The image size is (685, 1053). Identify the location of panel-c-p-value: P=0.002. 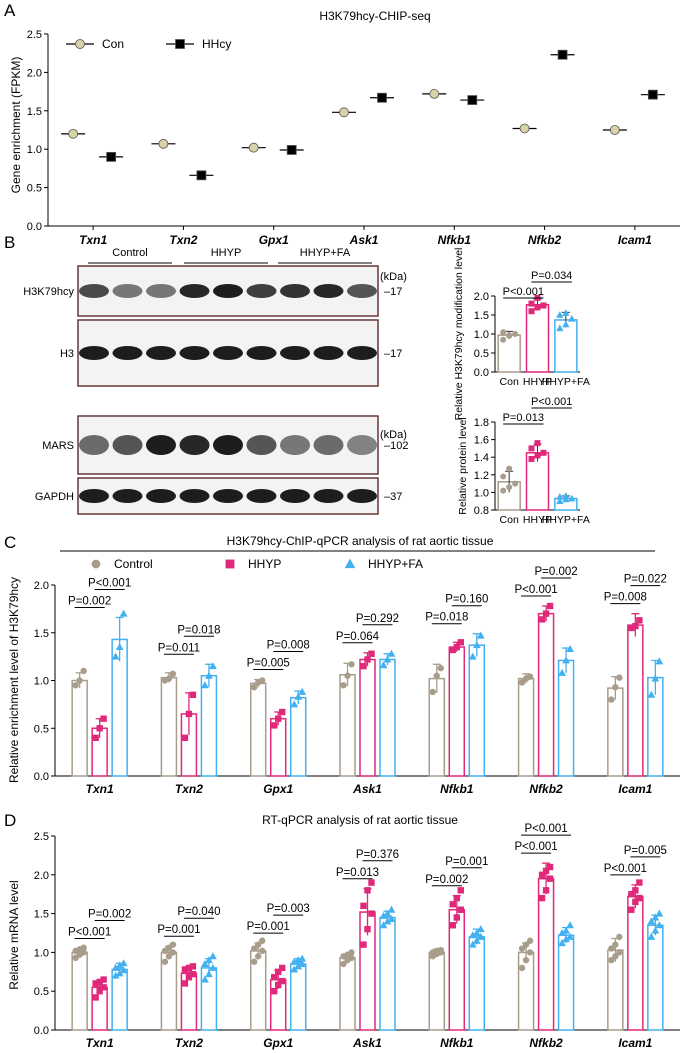
(89, 601).